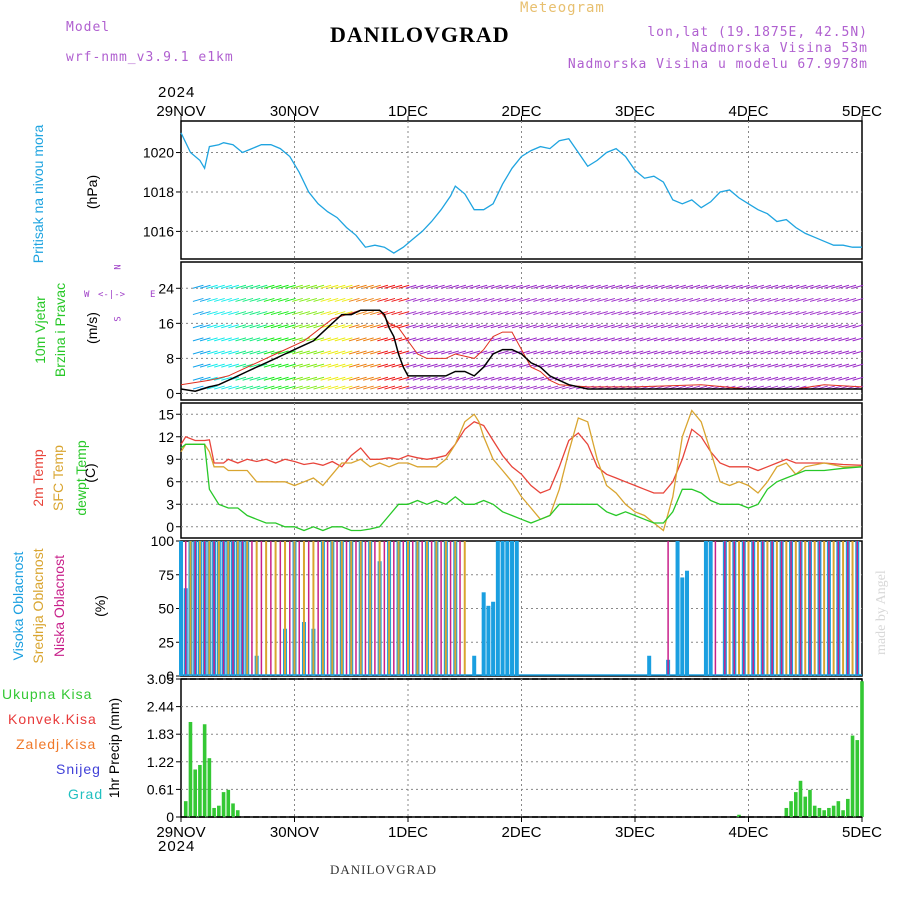 The width and height of the screenshot is (900, 900). Describe the element at coordinates (112, 295) in the screenshot. I see `compass-cross: <-|->` at that location.